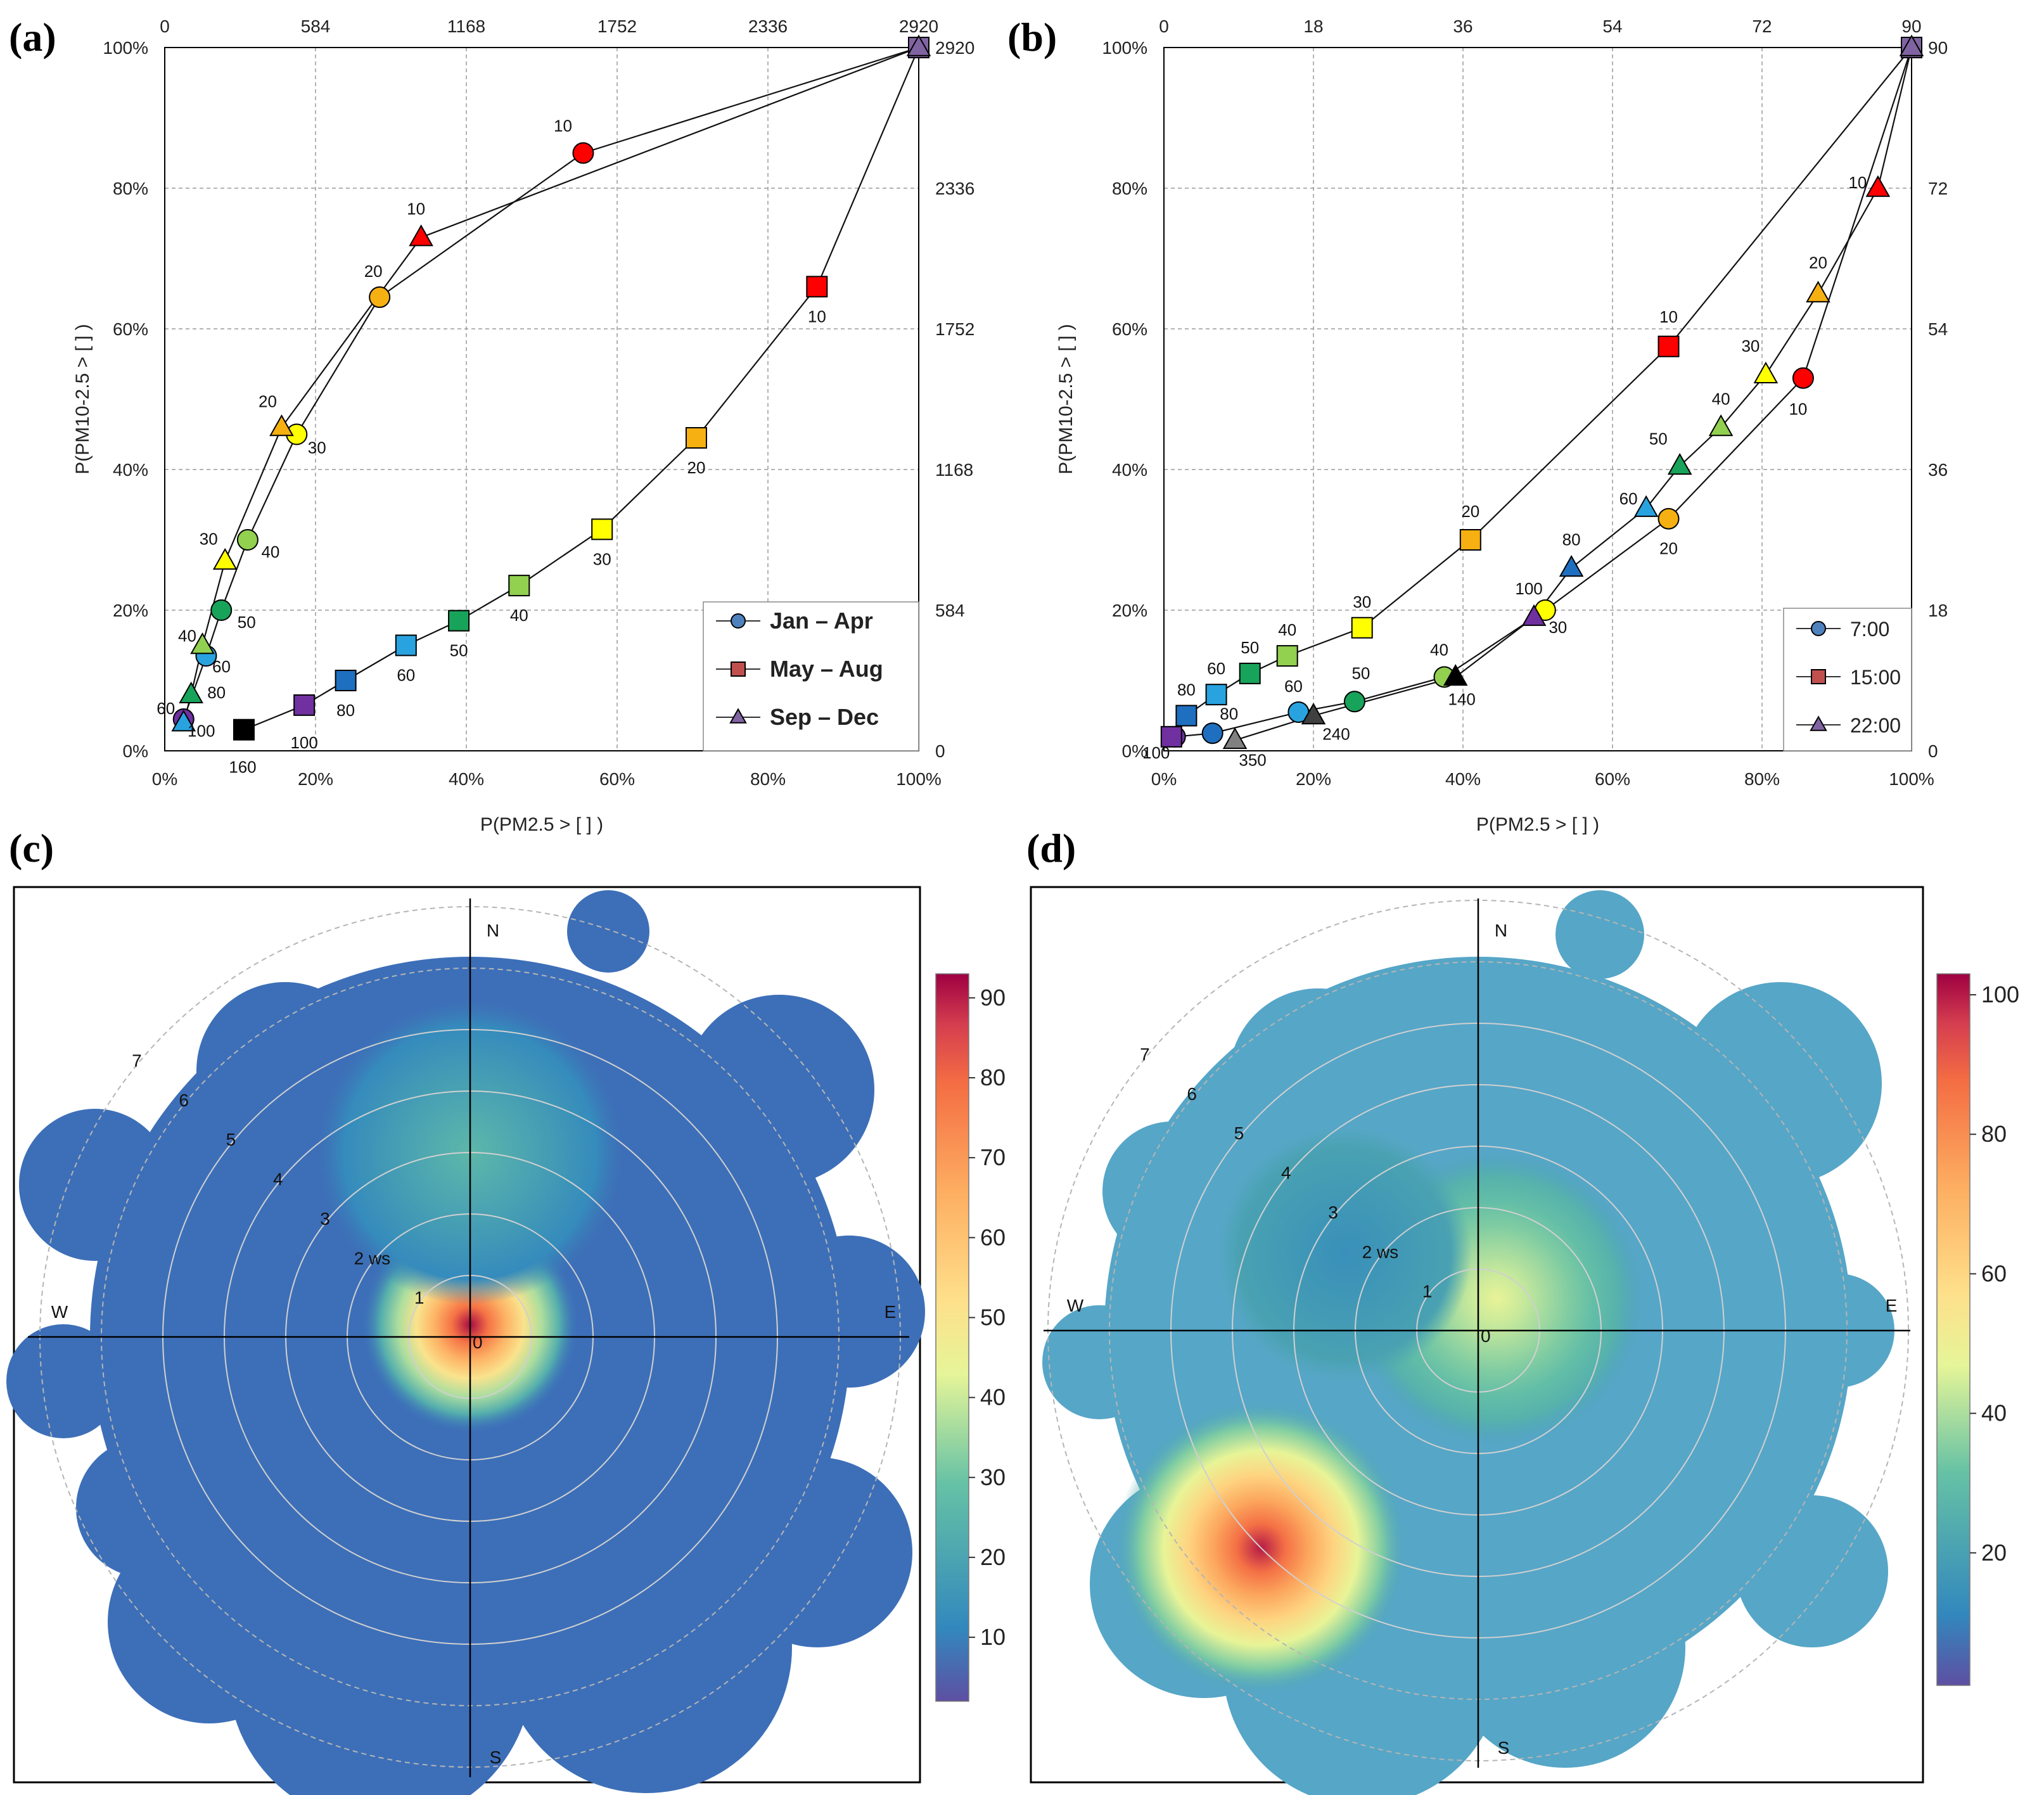  What do you see at coordinates (82, 399) in the screenshot?
I see `panel-a-y-axis-title: P(PM10-2.5 > [ ] )` at bounding box center [82, 399].